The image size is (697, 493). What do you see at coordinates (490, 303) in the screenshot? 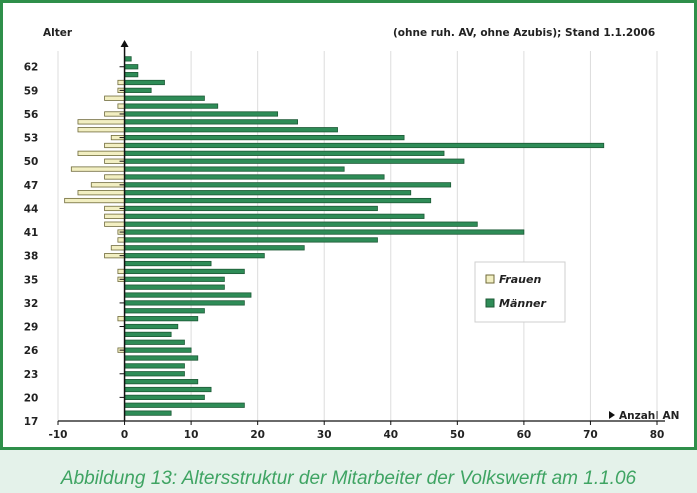
I see `legend-swatch-maenner` at bounding box center [490, 303].